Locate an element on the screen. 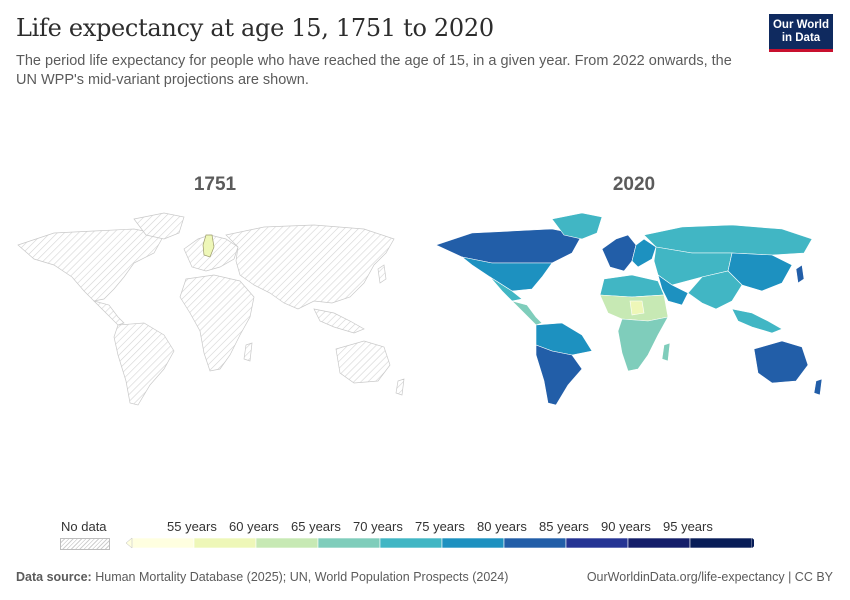 This screenshot has width=850, height=600. middle-east-2020 is located at coordinates (673, 290).